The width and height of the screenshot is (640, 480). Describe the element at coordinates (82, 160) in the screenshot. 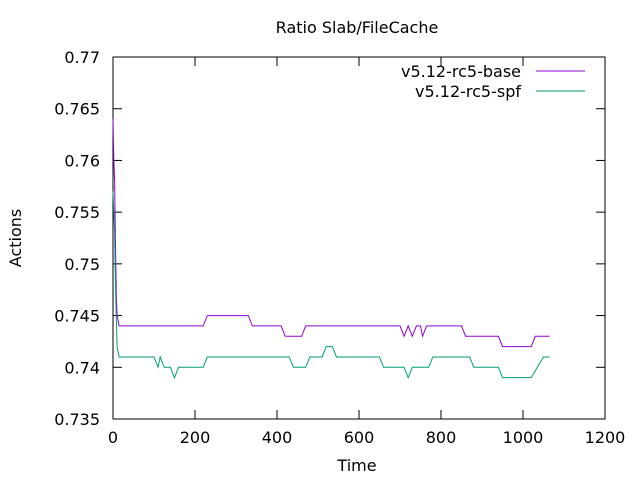

I see `y-tick-label: 0.76` at that location.